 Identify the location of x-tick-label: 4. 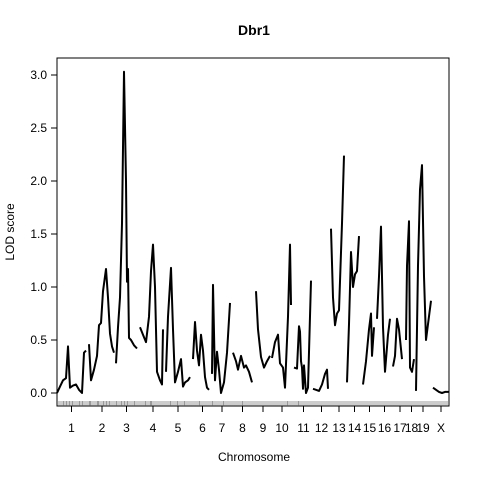
(153, 428).